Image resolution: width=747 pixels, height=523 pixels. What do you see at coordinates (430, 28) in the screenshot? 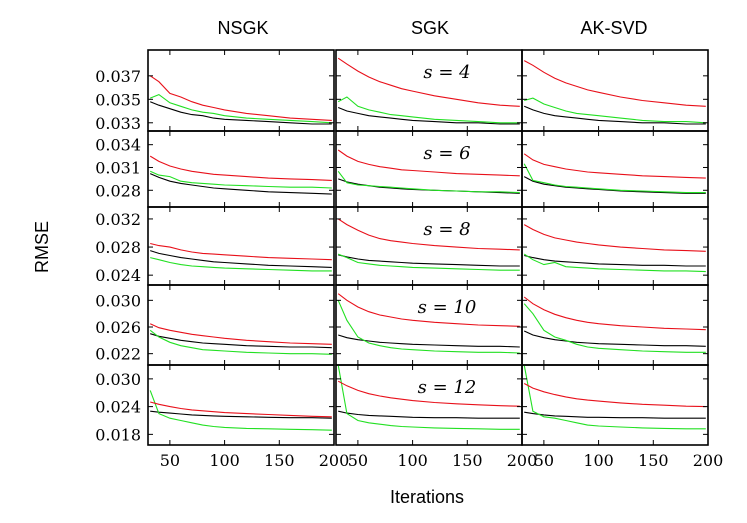
I see `column-title: SGK` at bounding box center [430, 28].